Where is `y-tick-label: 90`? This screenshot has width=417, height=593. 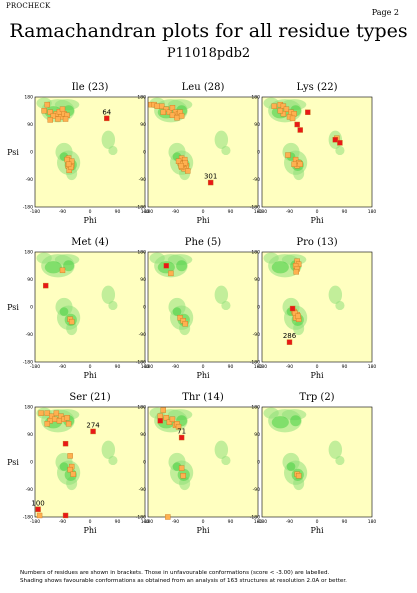 y-tick-label: 90 is located at coordinates (143, 435).